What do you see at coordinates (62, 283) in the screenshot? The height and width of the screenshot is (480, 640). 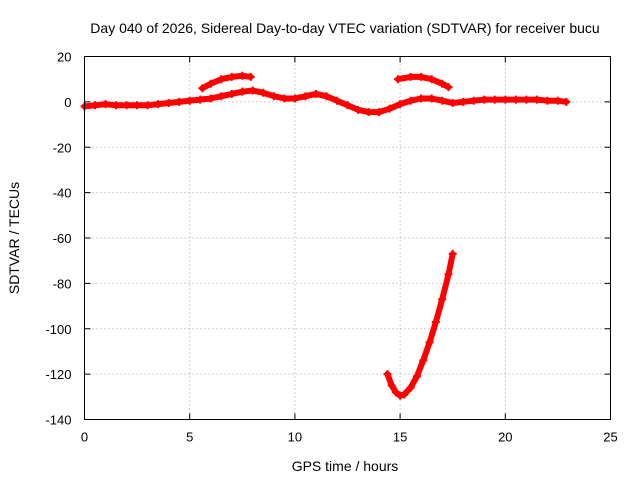 I see `y-tick-label: -80` at bounding box center [62, 283].